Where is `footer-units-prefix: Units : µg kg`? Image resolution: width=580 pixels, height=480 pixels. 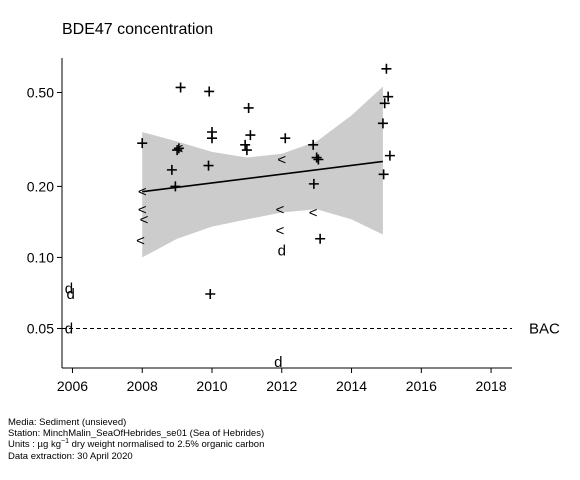 footer-units-prefix: Units : µg kg is located at coordinates (34, 445).